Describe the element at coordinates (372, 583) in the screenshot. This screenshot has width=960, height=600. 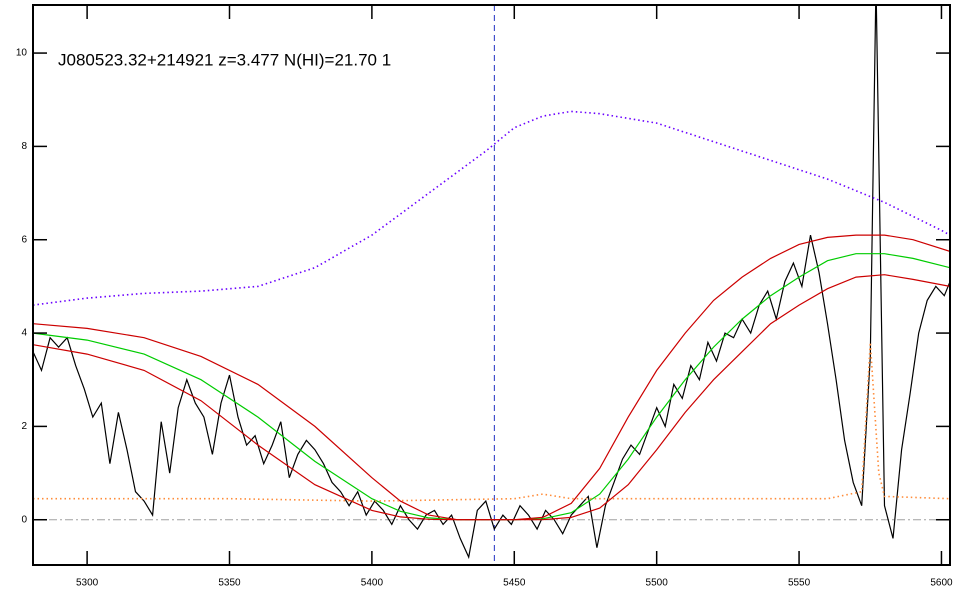
I see `x-tick-label: 5400` at that location.